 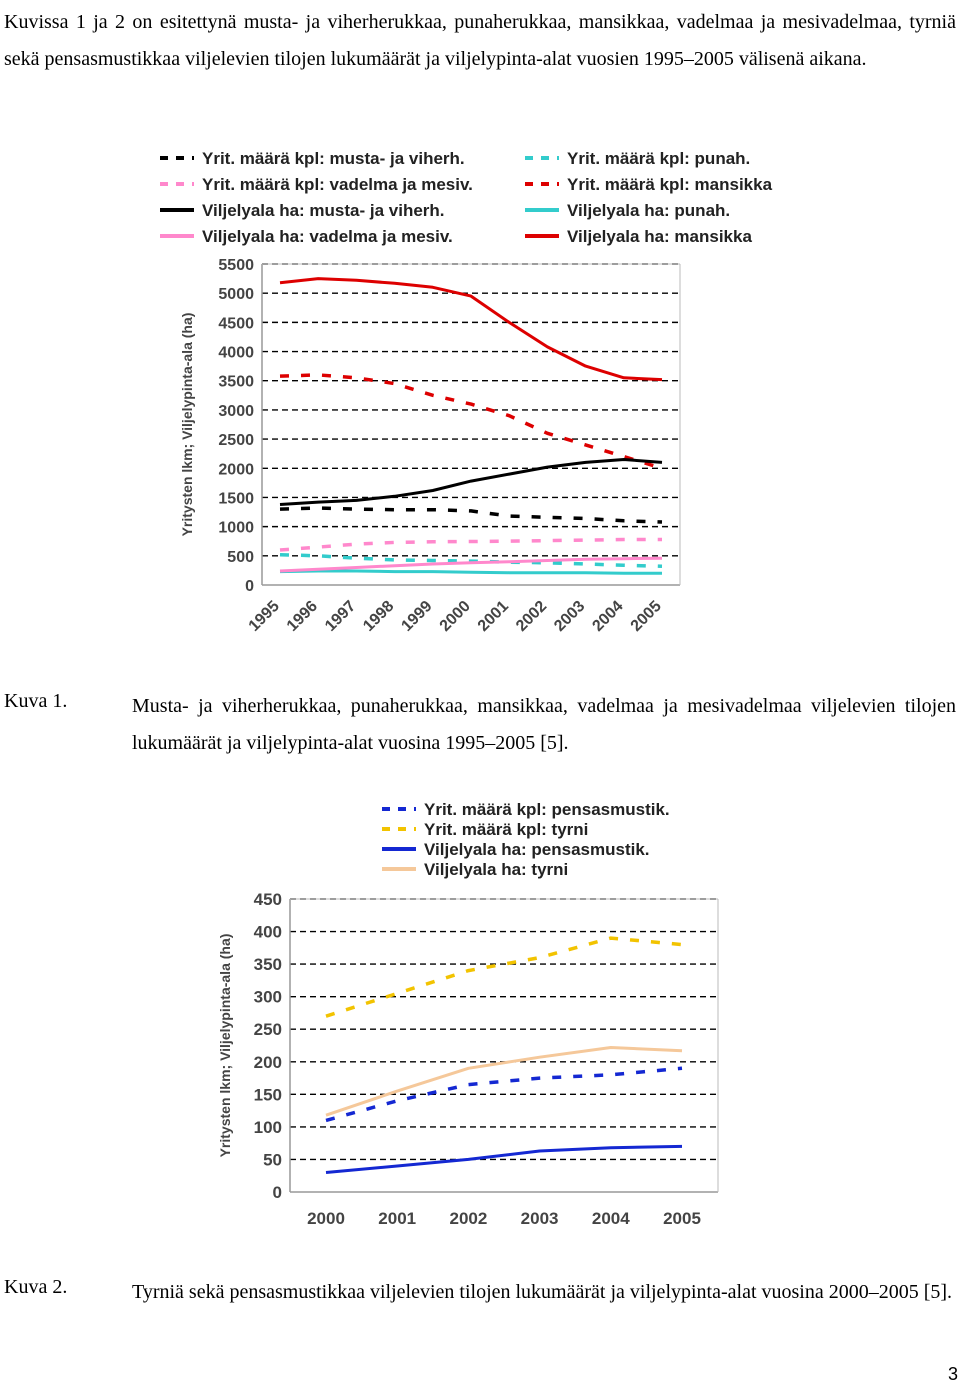 What do you see at coordinates (537, 849) in the screenshot?
I see `c2-legend-label-2: Viljelyala ha: pensasmustik.` at bounding box center [537, 849].